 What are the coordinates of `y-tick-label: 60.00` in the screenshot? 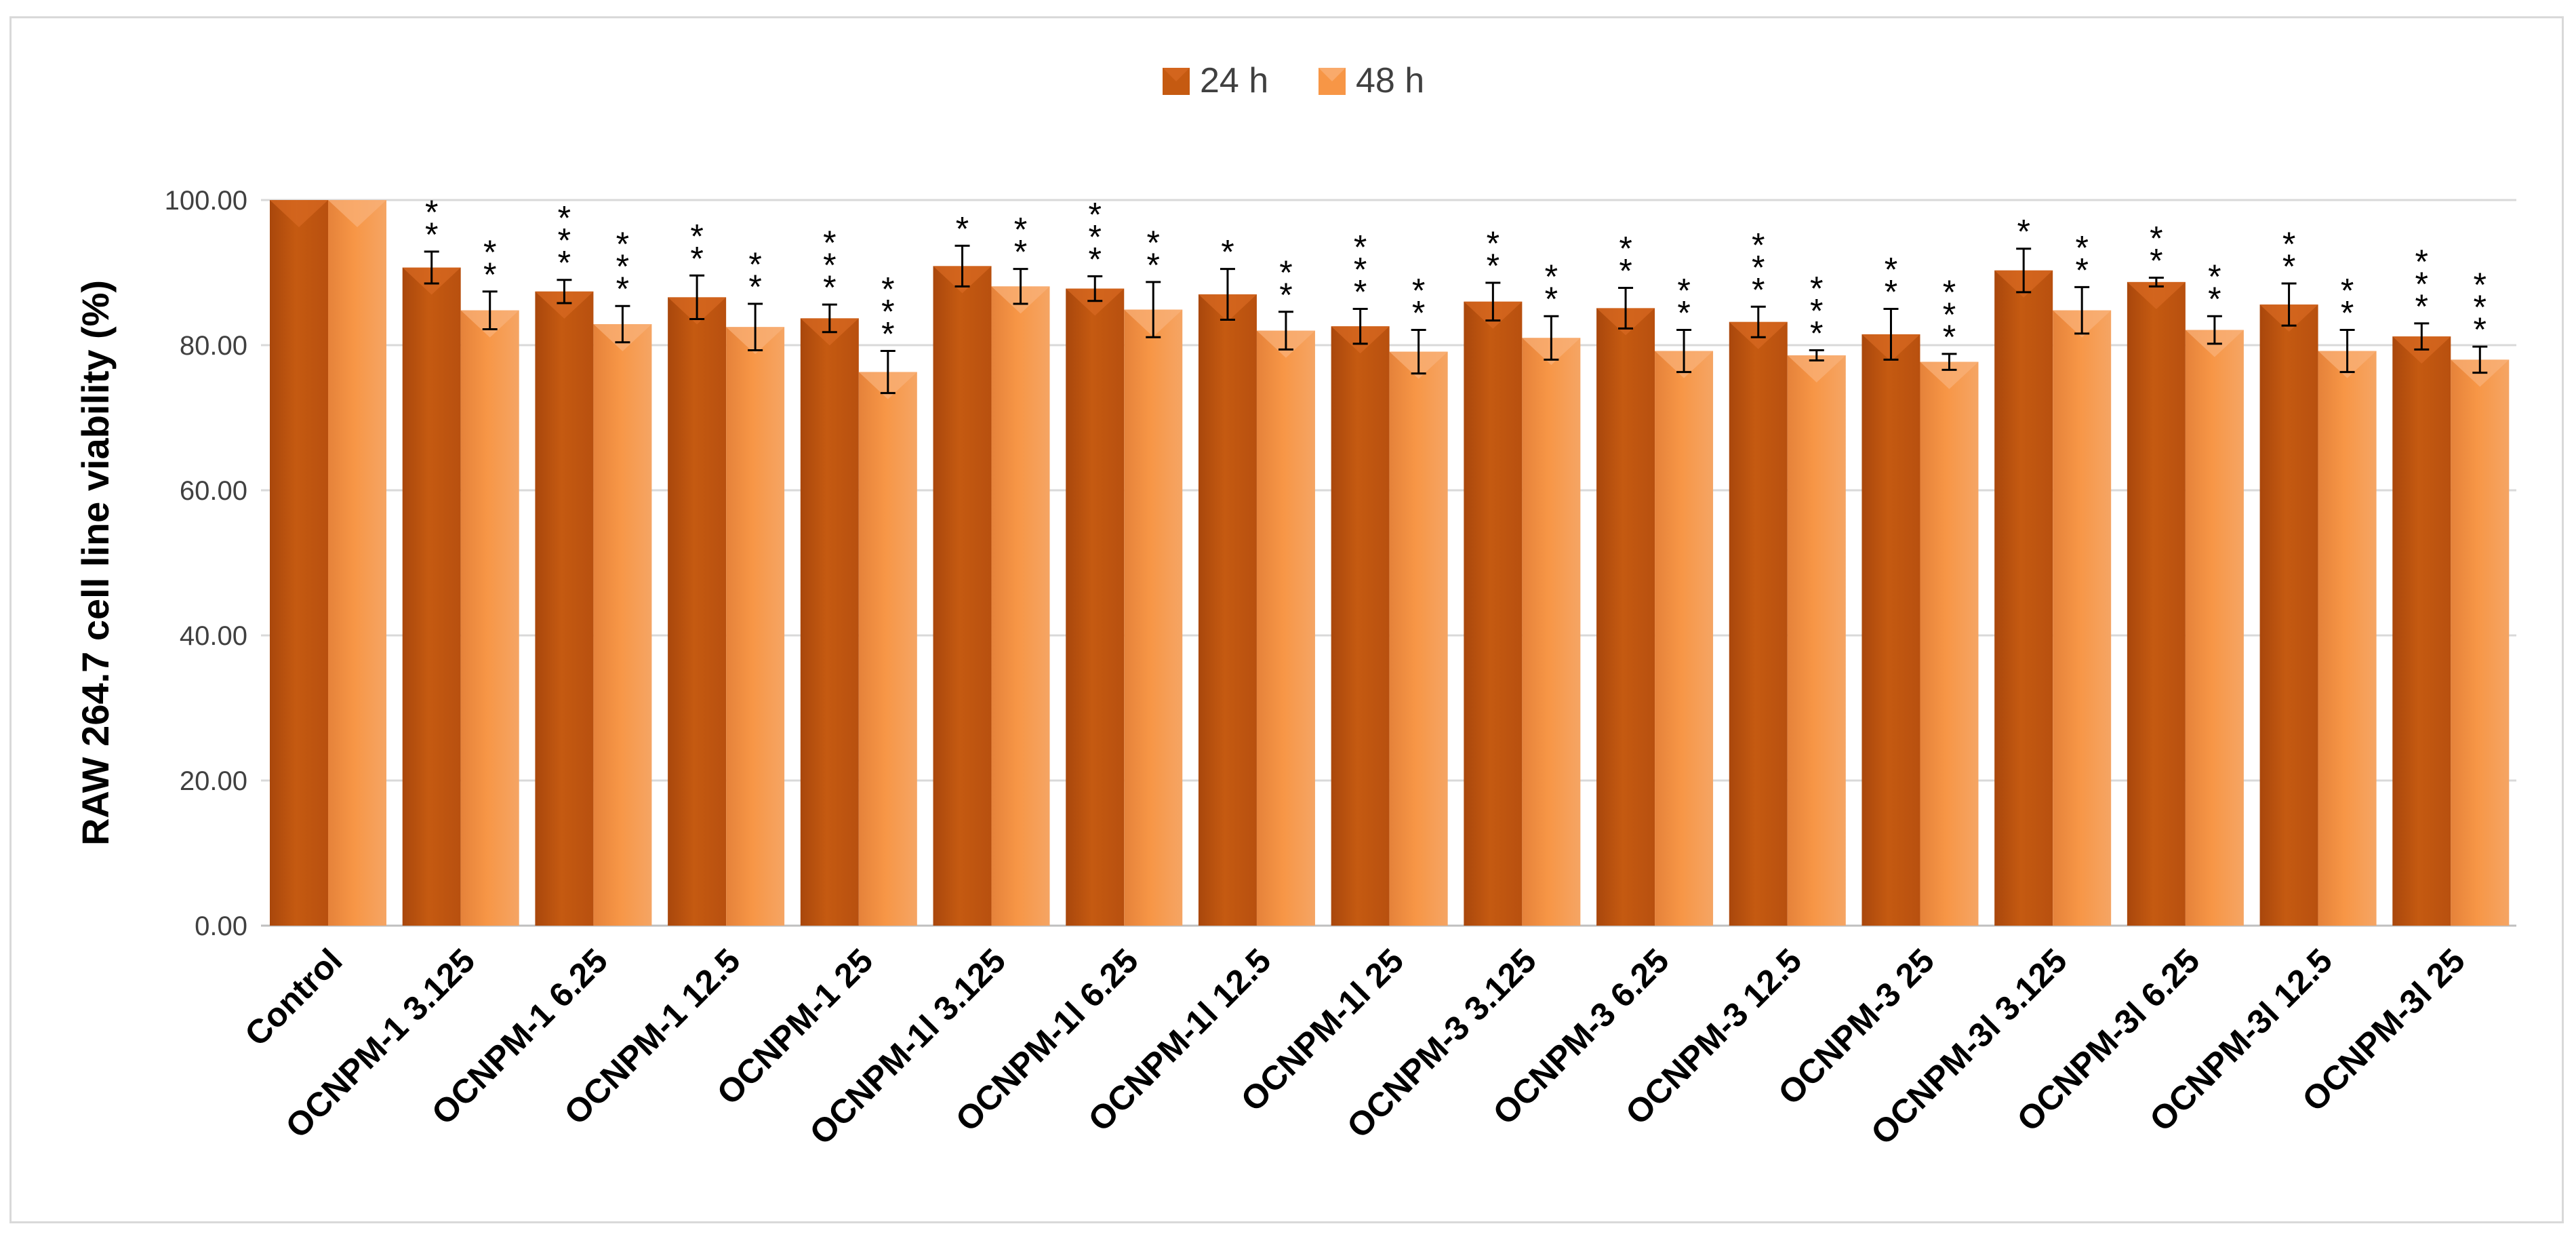 It's located at (213, 491).